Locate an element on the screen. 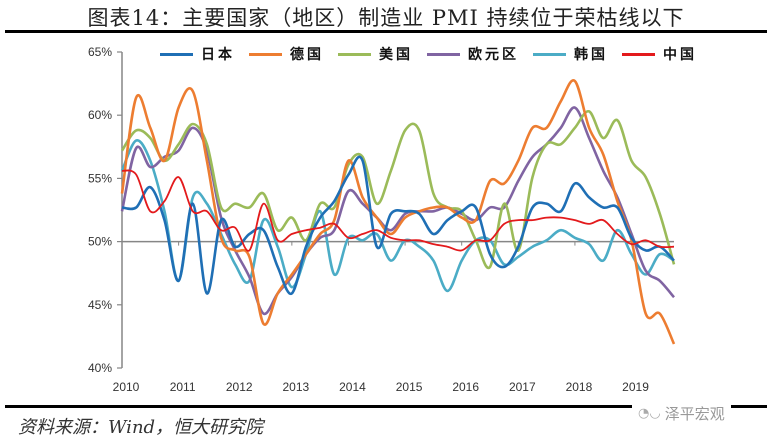 This screenshot has height=447, width=772. legend-label: 德国 is located at coordinates (307, 55).